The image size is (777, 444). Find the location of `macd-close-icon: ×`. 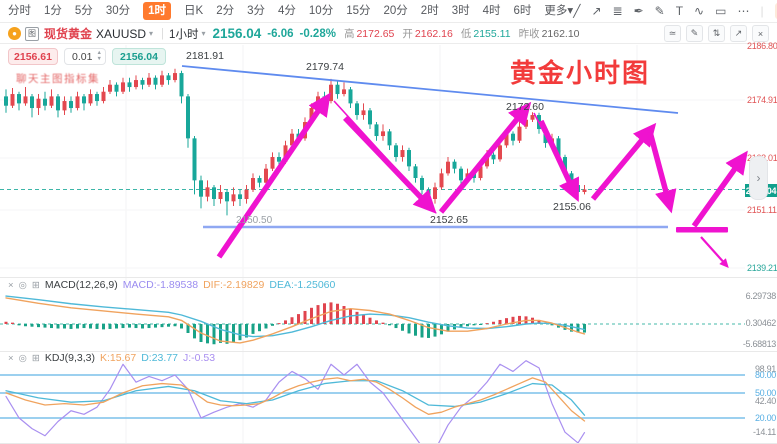

macd-close-icon: × is located at coordinates (11, 285).